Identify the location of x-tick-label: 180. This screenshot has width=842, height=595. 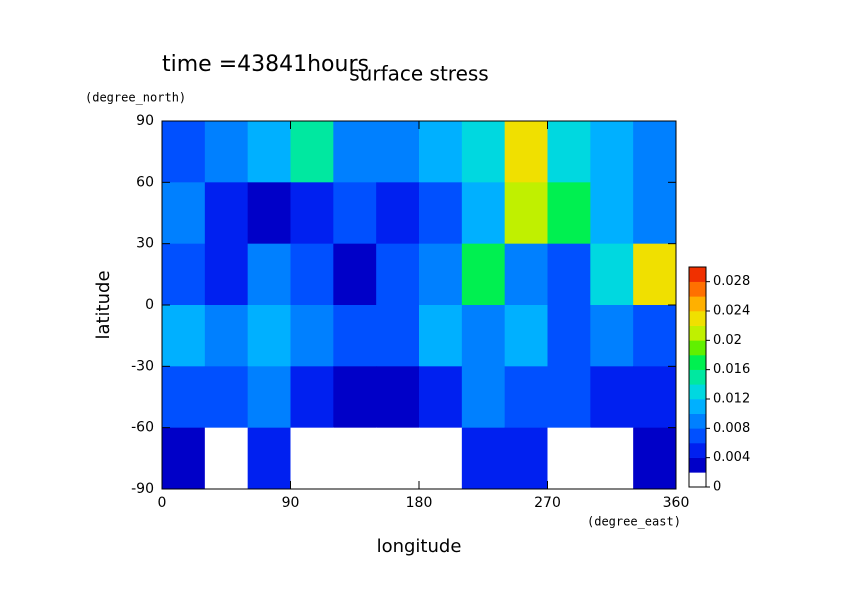
(419, 503).